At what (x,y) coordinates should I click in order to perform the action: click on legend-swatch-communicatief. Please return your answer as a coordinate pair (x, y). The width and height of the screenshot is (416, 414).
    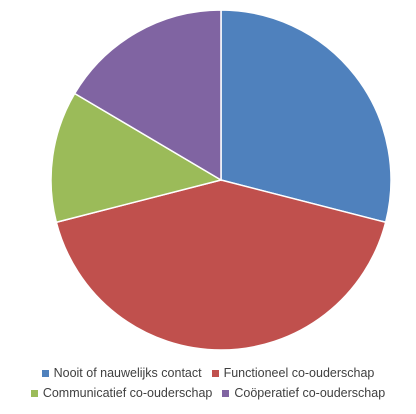
    Looking at the image, I should click on (34, 393).